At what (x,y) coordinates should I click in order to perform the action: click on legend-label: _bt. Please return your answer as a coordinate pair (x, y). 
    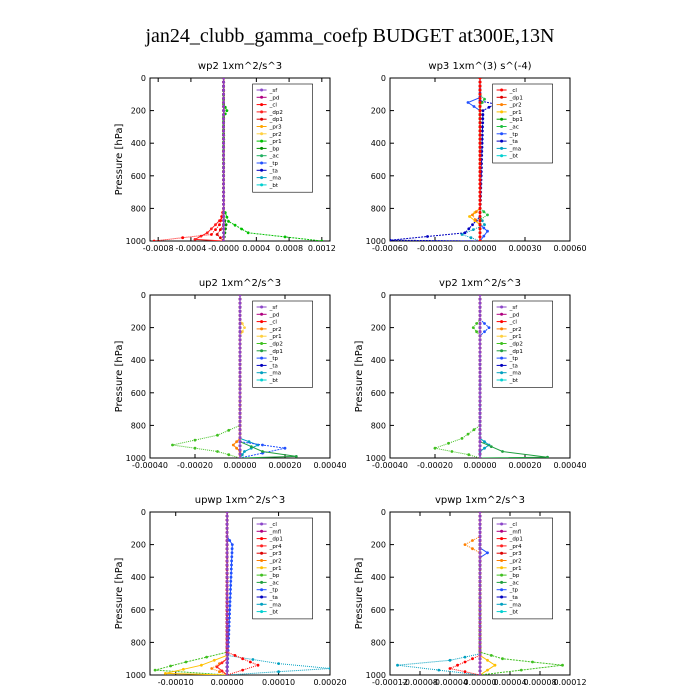
    Looking at the image, I should click on (274, 186).